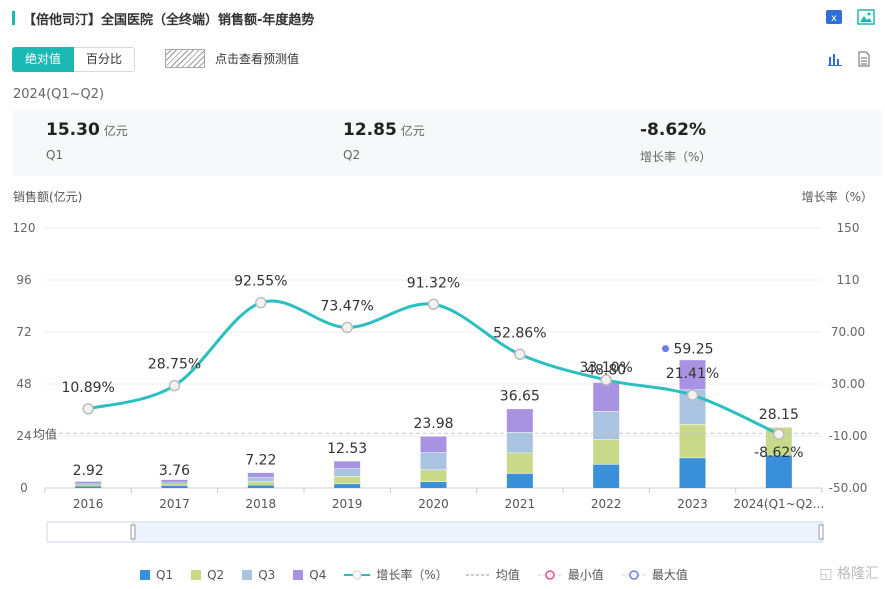  What do you see at coordinates (435, 532) in the screenshot?
I see `zoom-track` at bounding box center [435, 532].